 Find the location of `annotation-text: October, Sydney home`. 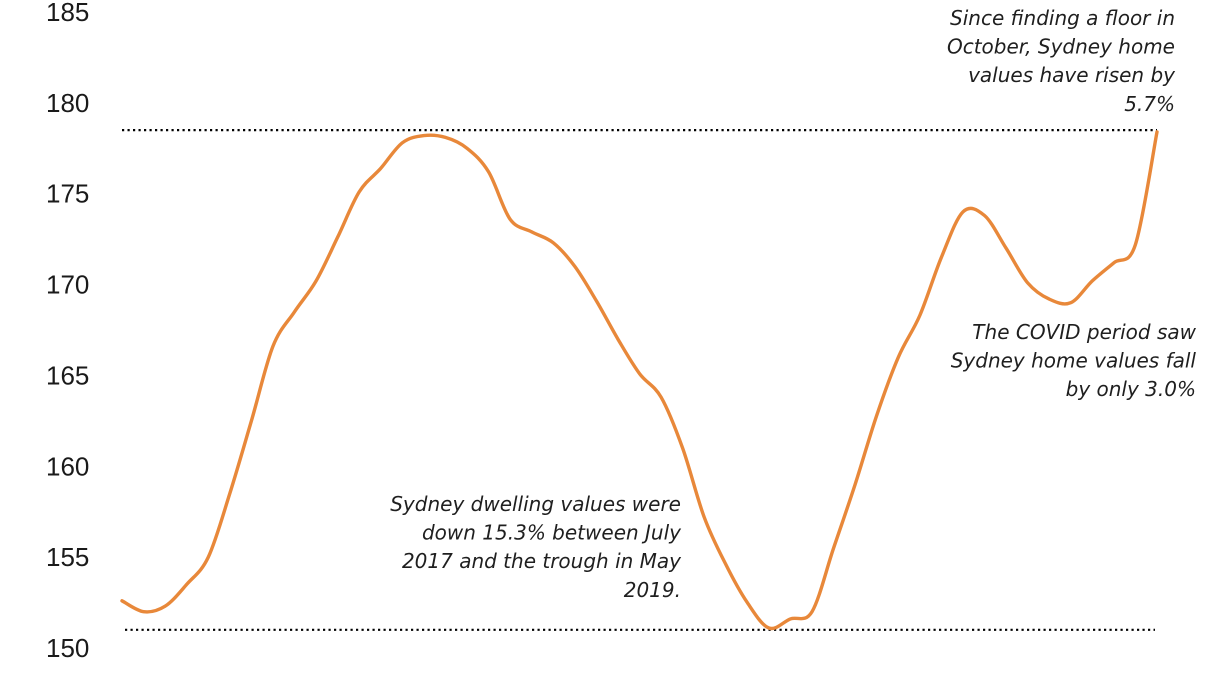

annotation-text: October, Sydney home is located at coordinates (1061, 47).